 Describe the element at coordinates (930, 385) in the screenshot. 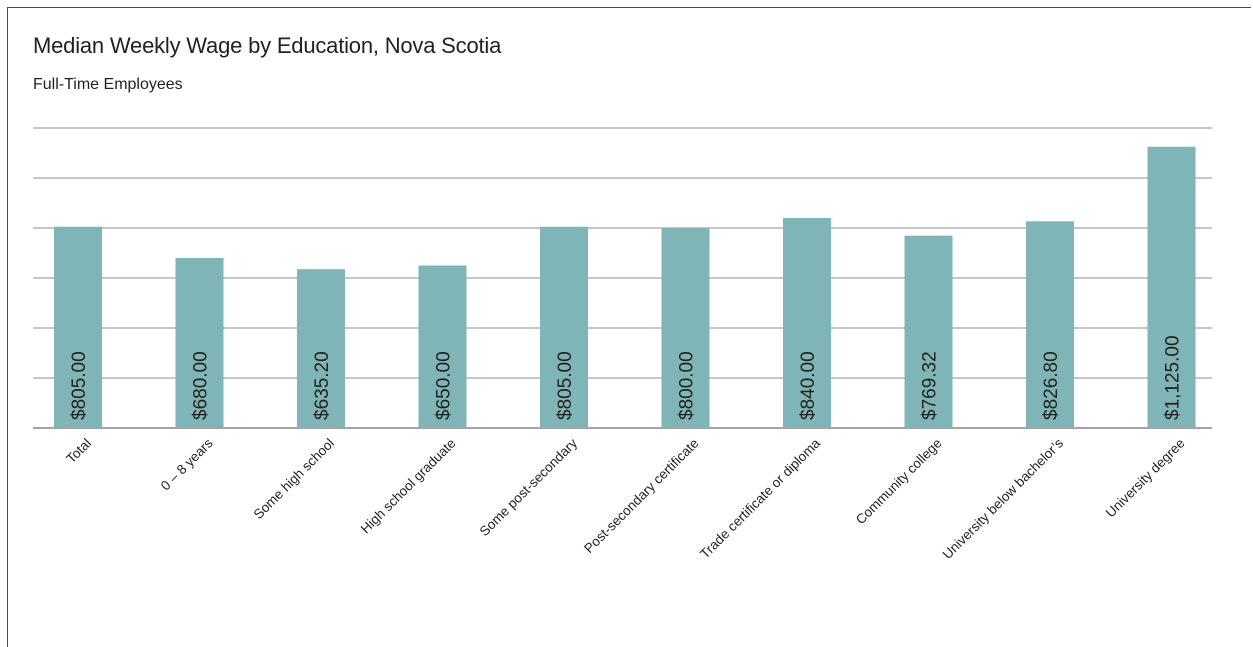

I see `bar-value-label: $769.32` at that location.